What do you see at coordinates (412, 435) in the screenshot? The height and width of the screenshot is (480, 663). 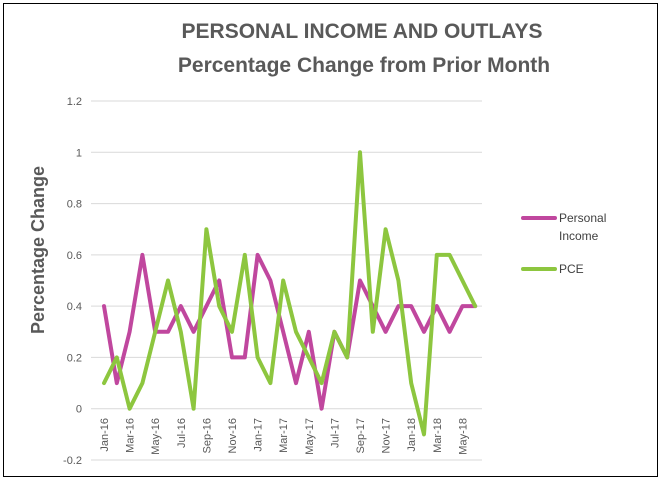 I see `x-tick-label: Jan-18` at bounding box center [412, 435].